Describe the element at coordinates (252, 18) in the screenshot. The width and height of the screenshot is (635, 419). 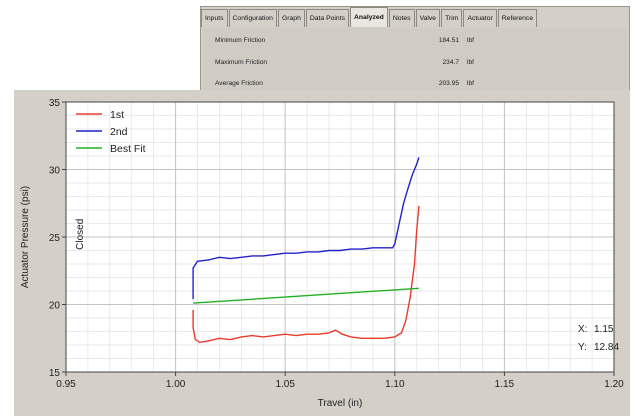
I see `tab-configuration: Configuration` at that location.